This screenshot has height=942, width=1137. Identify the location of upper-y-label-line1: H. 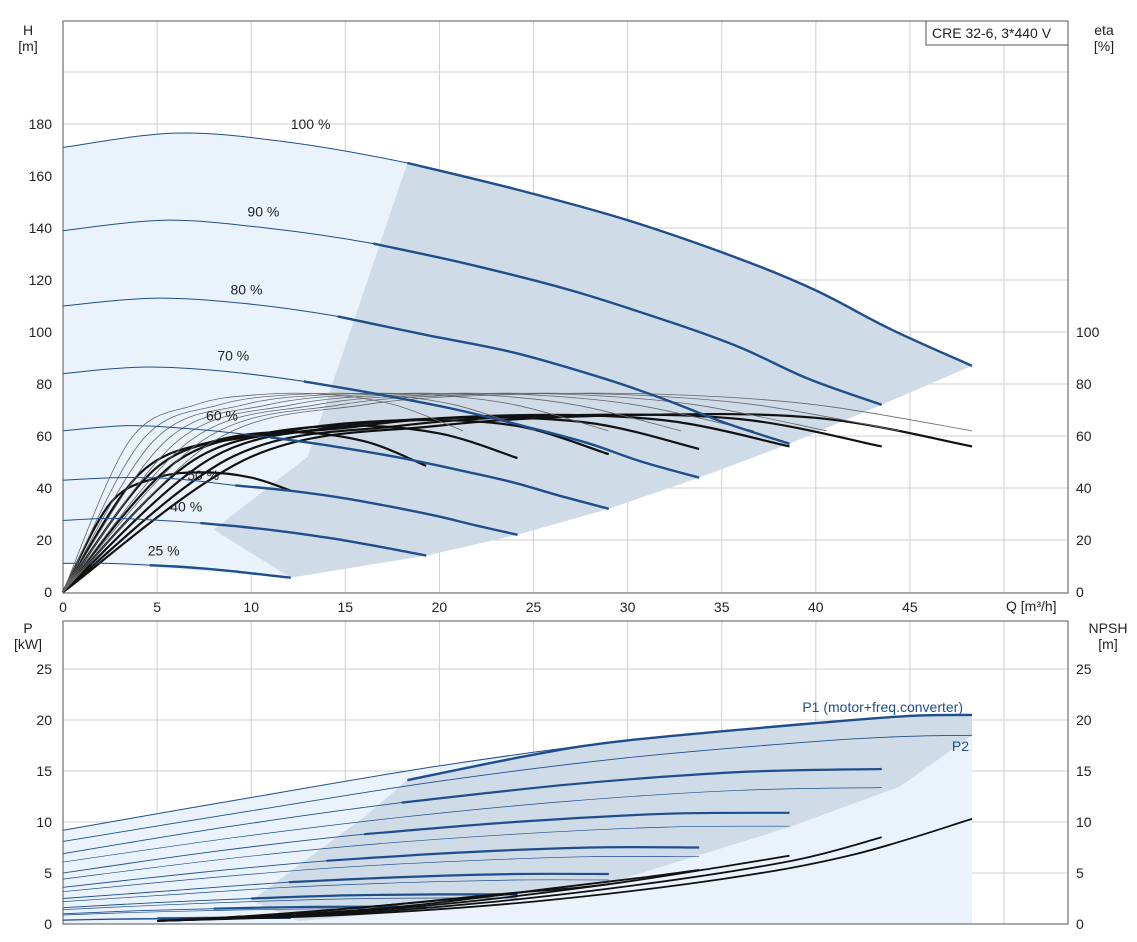
(28, 30).